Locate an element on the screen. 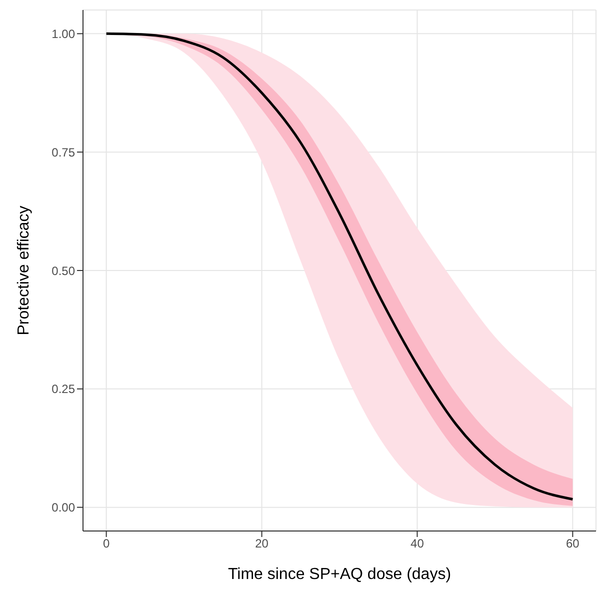 The height and width of the screenshot is (599, 608). y-tick-label: 0.50 is located at coordinates (64, 271).